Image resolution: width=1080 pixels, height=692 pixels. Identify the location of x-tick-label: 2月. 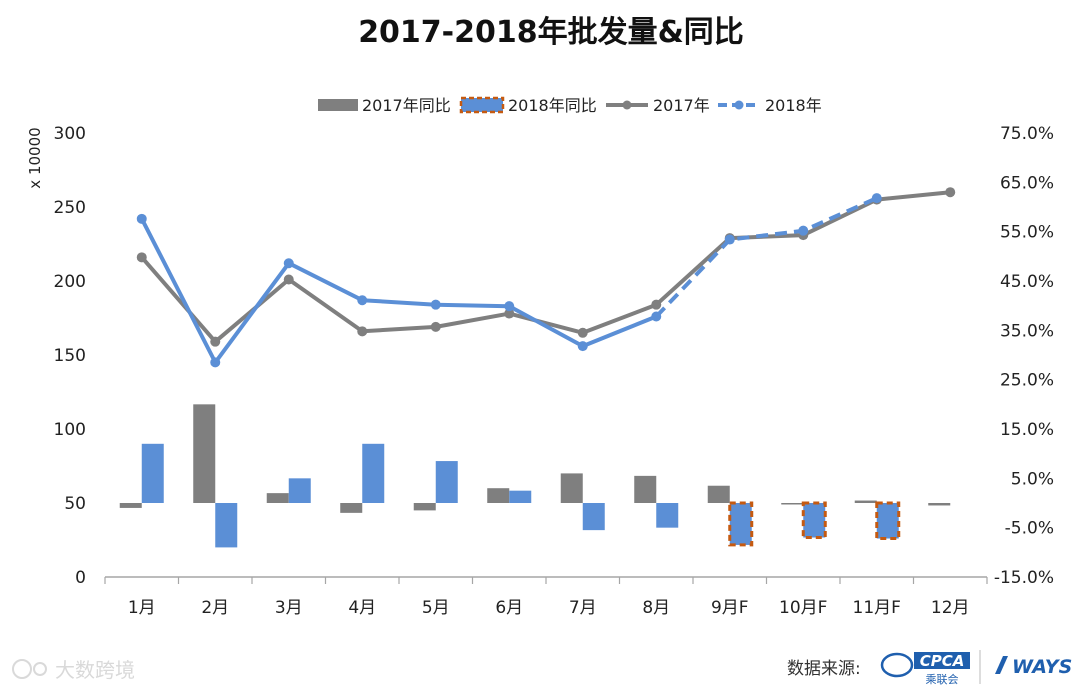
(215, 608).